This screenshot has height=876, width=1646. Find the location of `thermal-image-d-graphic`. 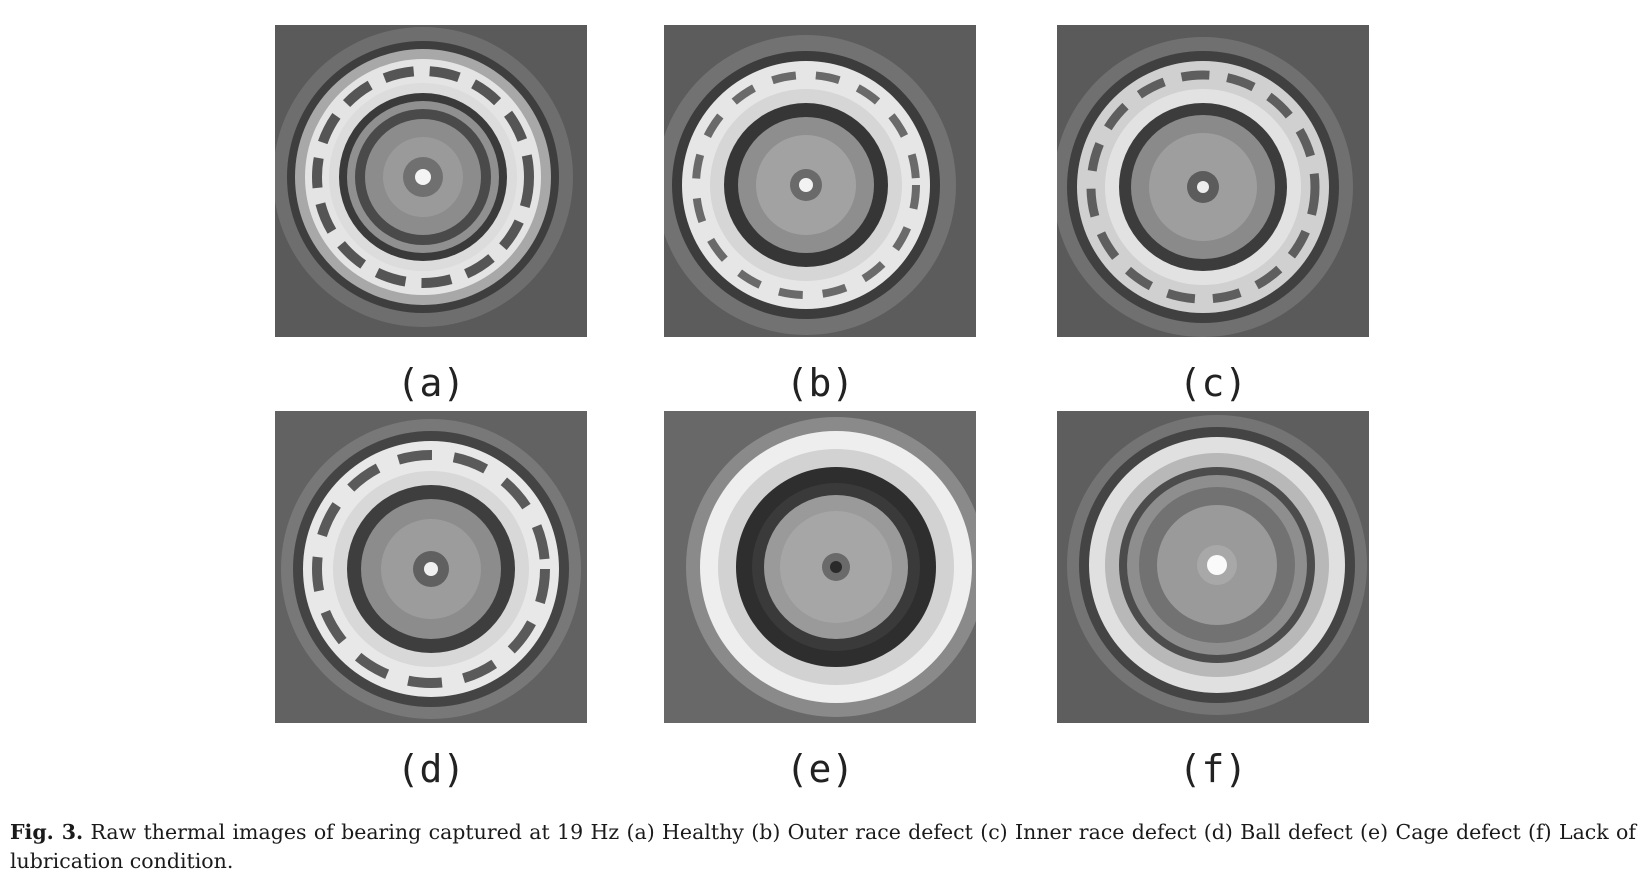

thermal-image-d-graphic is located at coordinates (431, 567).